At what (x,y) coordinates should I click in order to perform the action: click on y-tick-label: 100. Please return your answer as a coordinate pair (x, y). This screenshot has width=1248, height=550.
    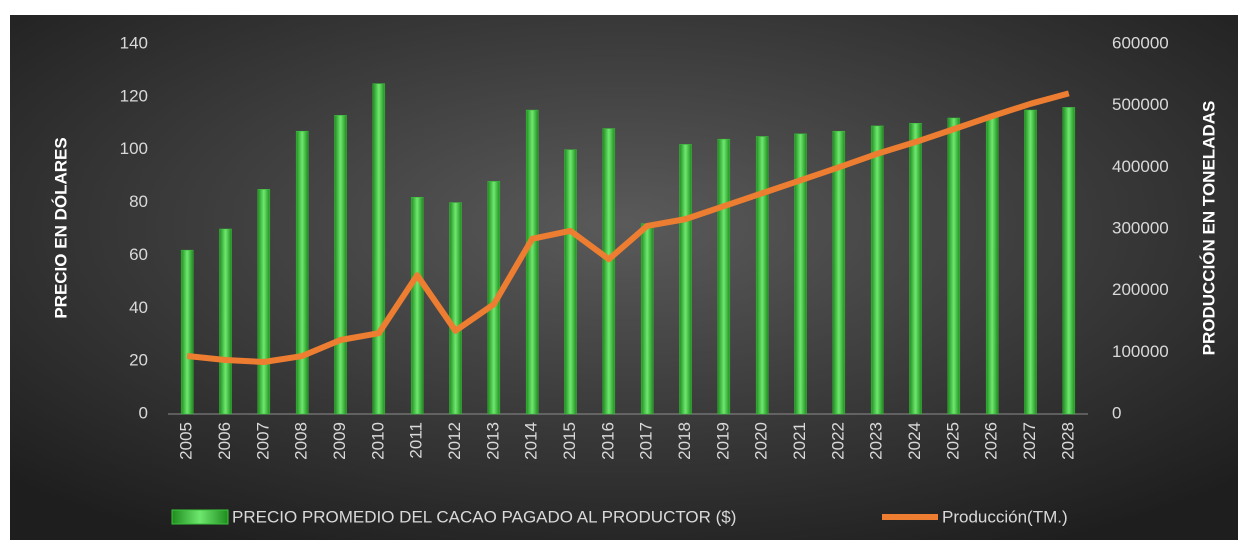
    Looking at the image, I should click on (134, 148).